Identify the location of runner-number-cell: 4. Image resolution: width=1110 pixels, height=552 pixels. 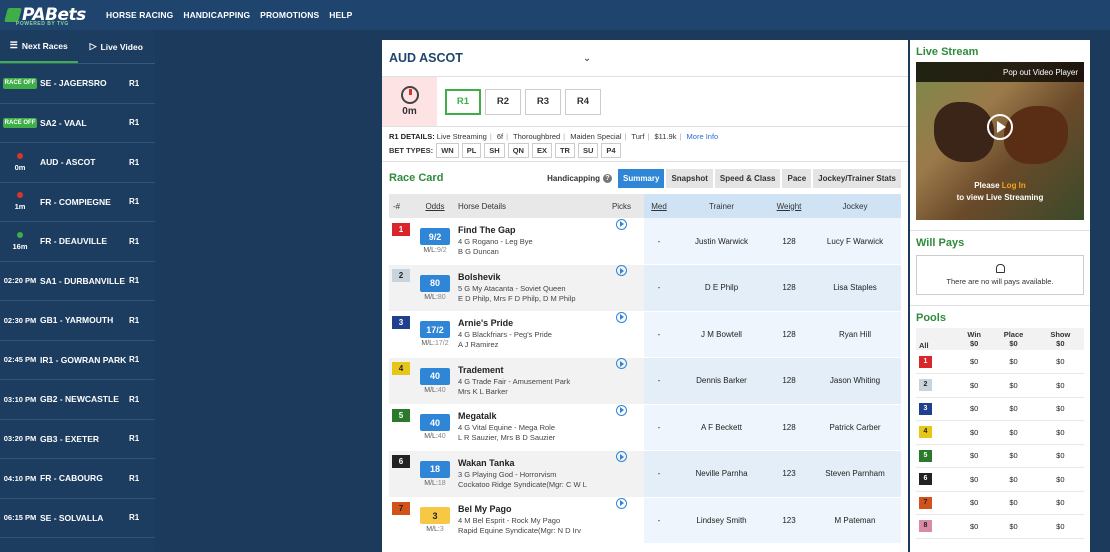
(402, 381).